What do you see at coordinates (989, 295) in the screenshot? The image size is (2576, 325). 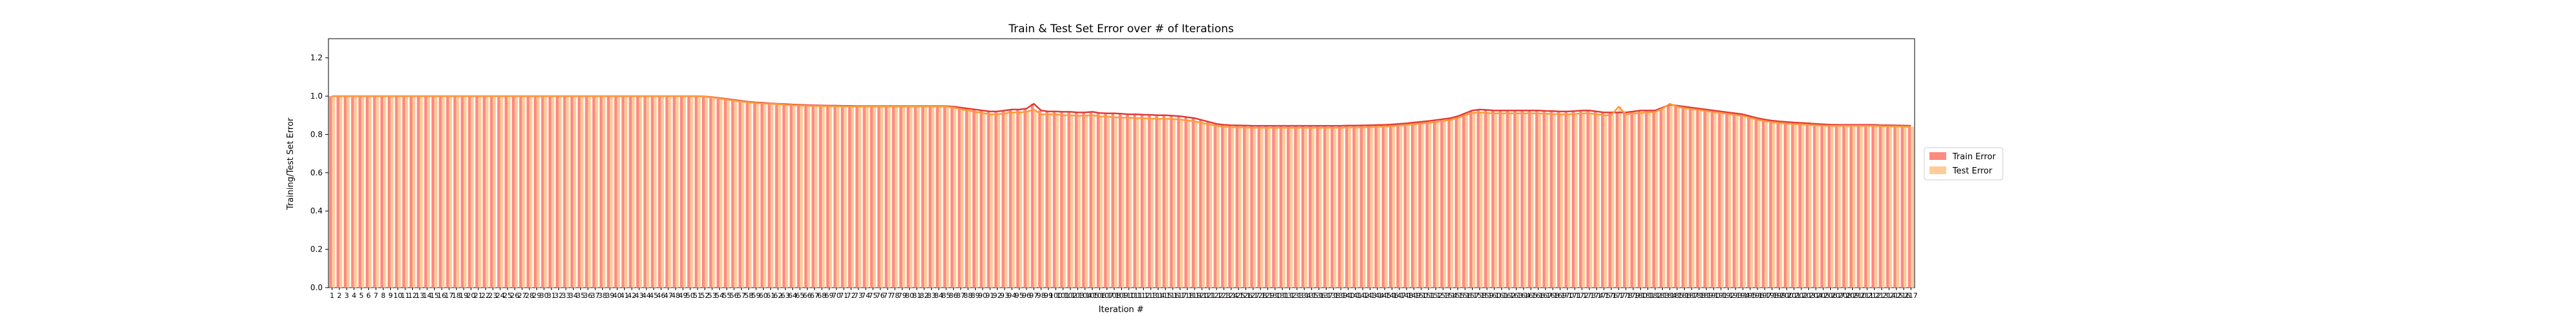 I see `x-tick-label: 91` at bounding box center [989, 295].